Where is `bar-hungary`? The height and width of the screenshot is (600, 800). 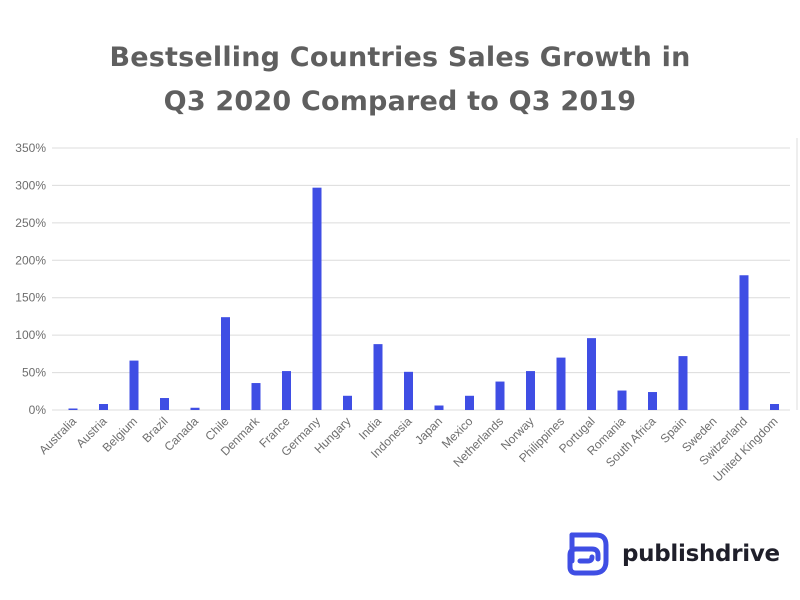 bar-hungary is located at coordinates (347, 402).